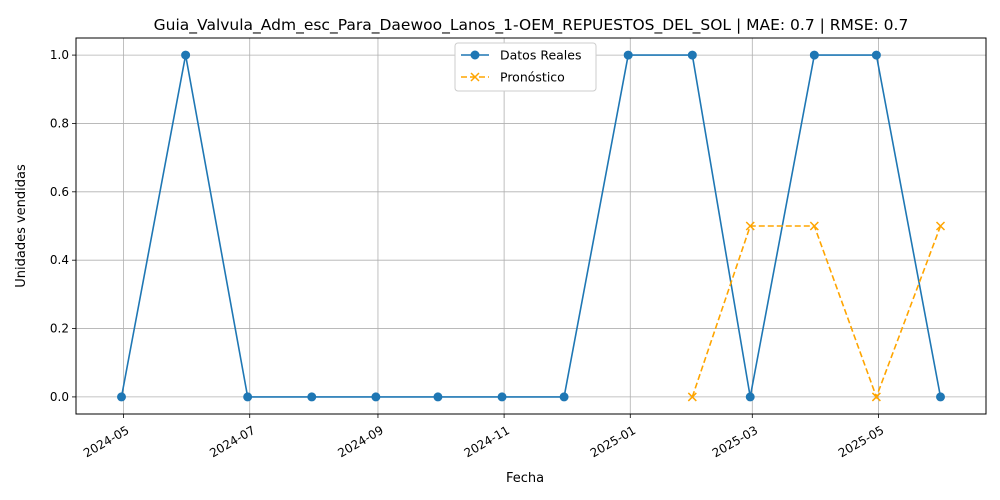  What do you see at coordinates (816, 311) in the screenshot?
I see `series-pronostico` at bounding box center [816, 311].